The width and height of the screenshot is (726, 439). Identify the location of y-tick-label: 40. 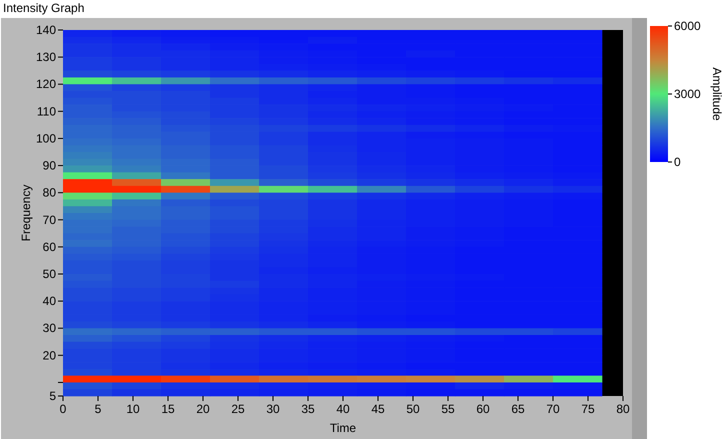
(49, 301).